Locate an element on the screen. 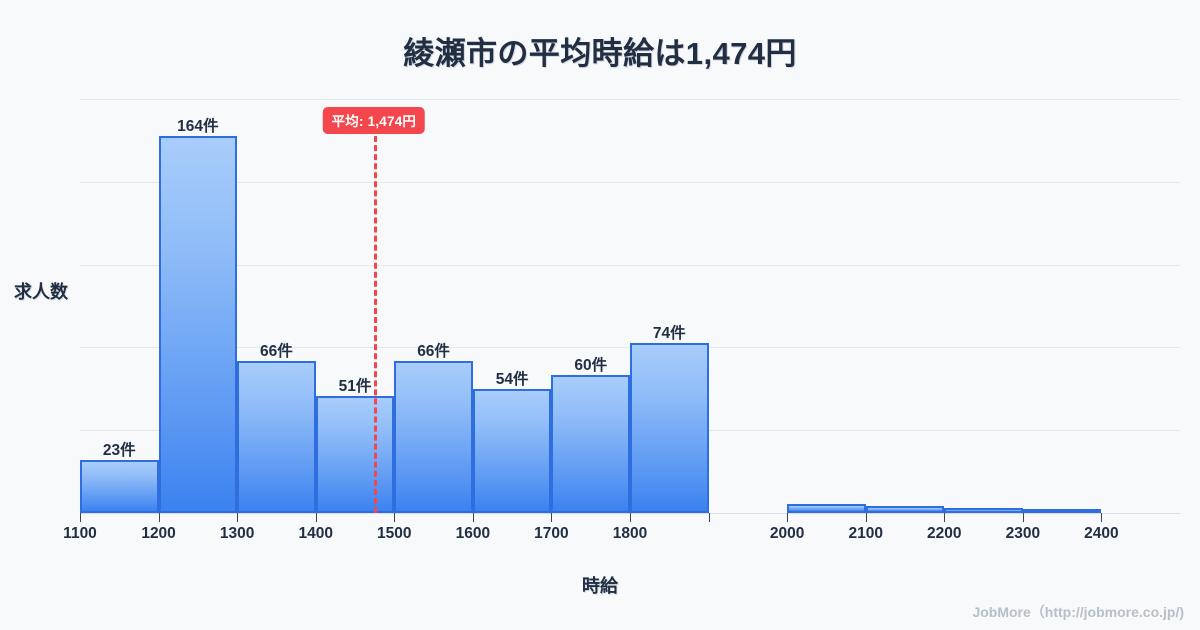 This screenshot has height=630, width=1200. x-axis-label: 時給 is located at coordinates (600, 586).